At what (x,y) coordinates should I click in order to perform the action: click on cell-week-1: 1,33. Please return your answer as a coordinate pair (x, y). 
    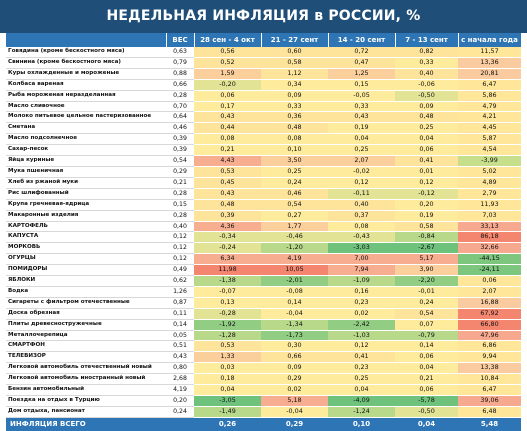
    Looking at the image, I should click on (227, 357).